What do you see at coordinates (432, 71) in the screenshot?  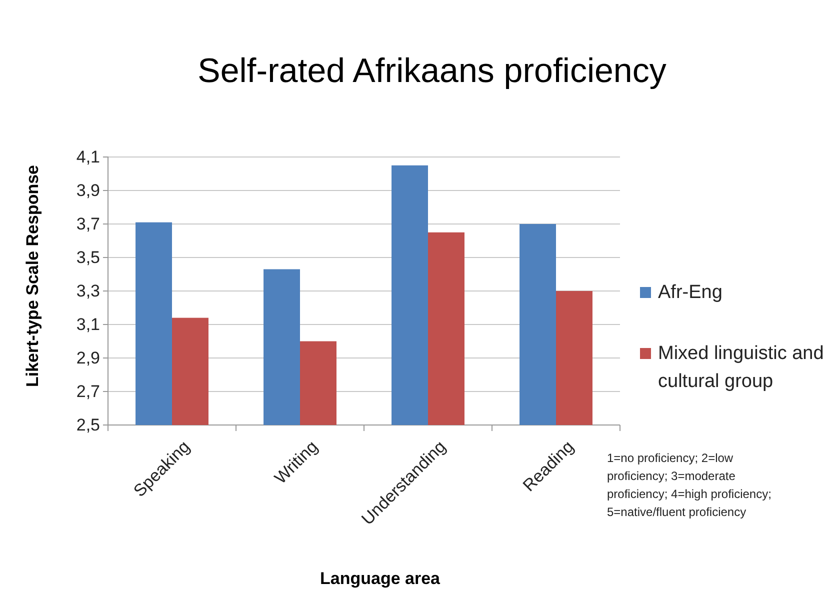 I see `chart-title: Self-rated Afrikaans proficiency` at bounding box center [432, 71].